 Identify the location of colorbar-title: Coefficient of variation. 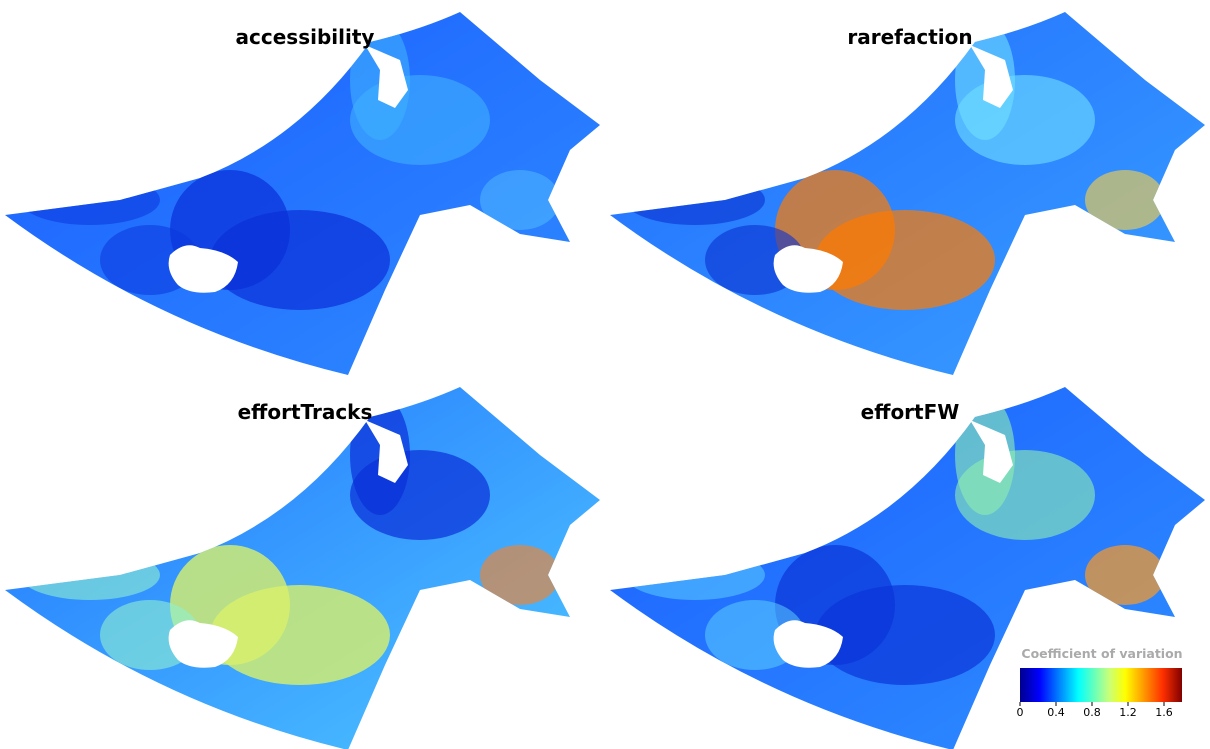
(1101, 653).